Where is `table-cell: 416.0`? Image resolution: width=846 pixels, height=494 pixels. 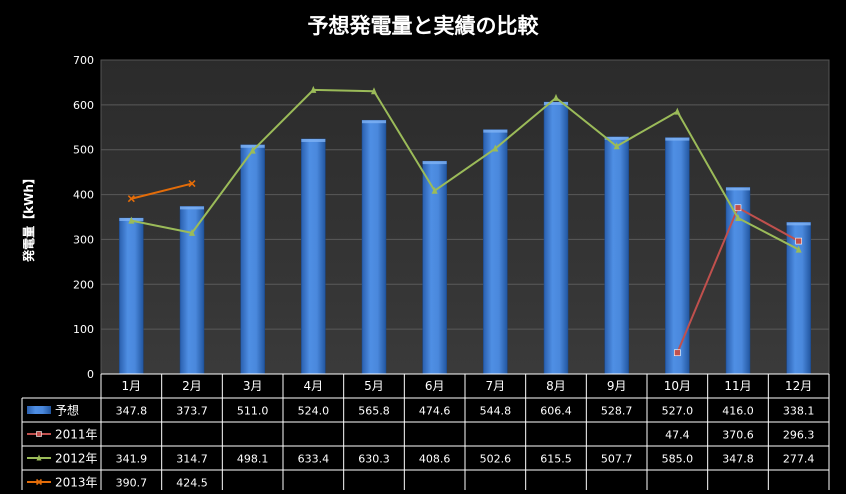
table-cell: 416.0 is located at coordinates (738, 411).